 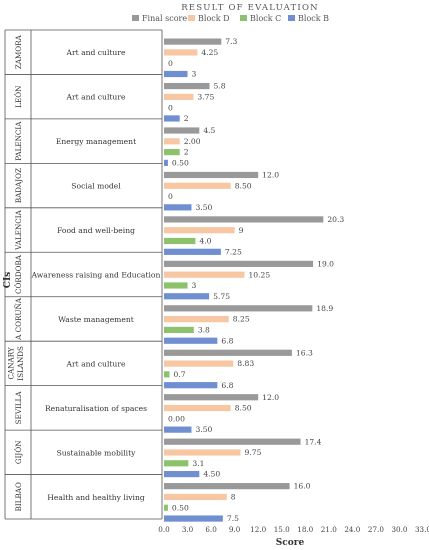 What do you see at coordinates (282, 529) in the screenshot?
I see `x-tick-label: 15.0` at bounding box center [282, 529].